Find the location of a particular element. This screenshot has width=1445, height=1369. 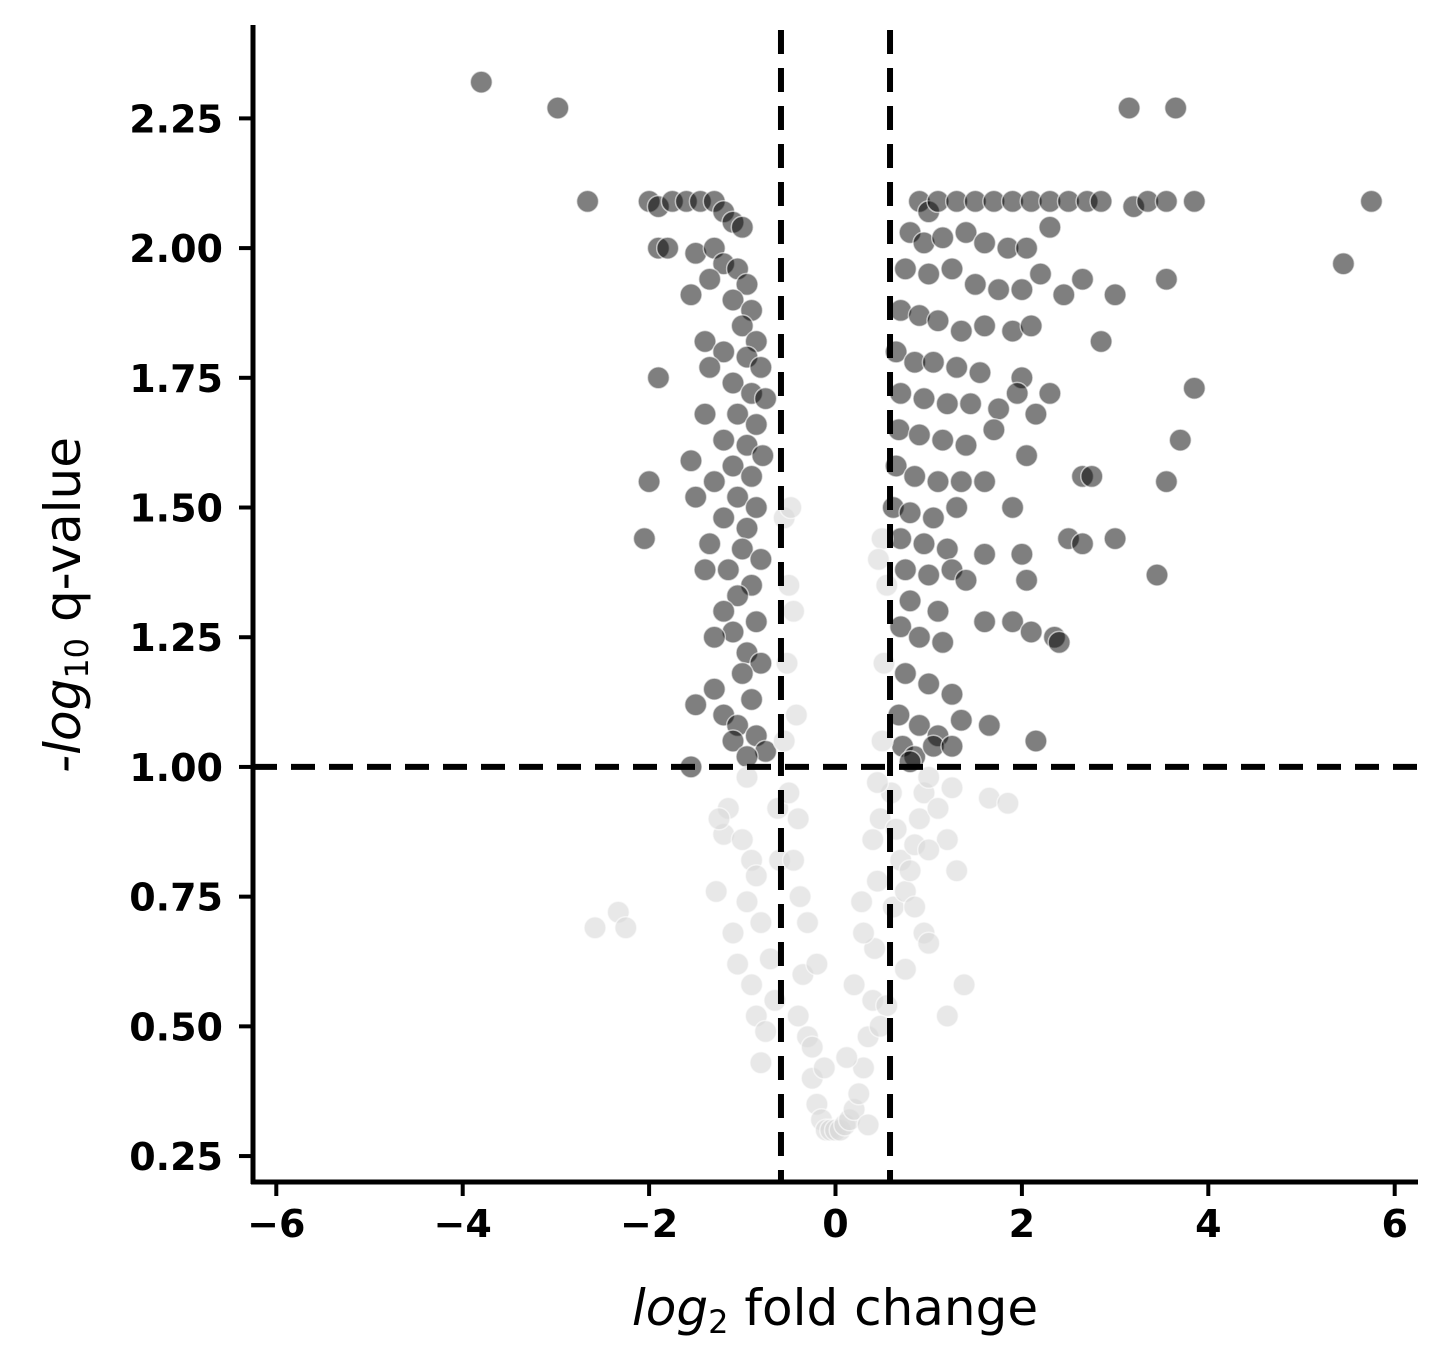

x-tick-label: 0 is located at coordinates (835, 1224).